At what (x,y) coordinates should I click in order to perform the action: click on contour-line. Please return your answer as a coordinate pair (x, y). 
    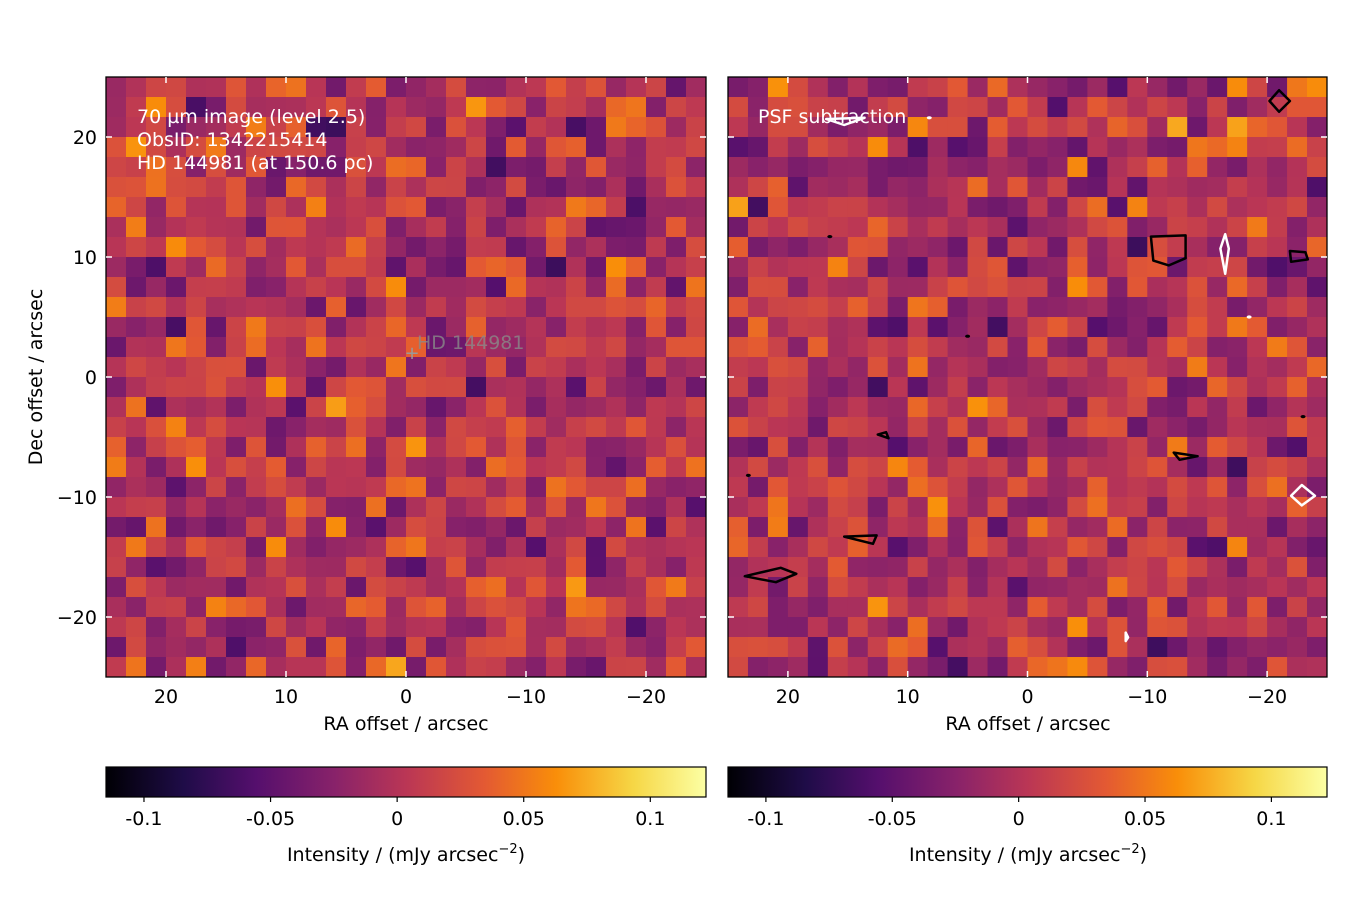
    Looking at the image, I should click on (770, 575).